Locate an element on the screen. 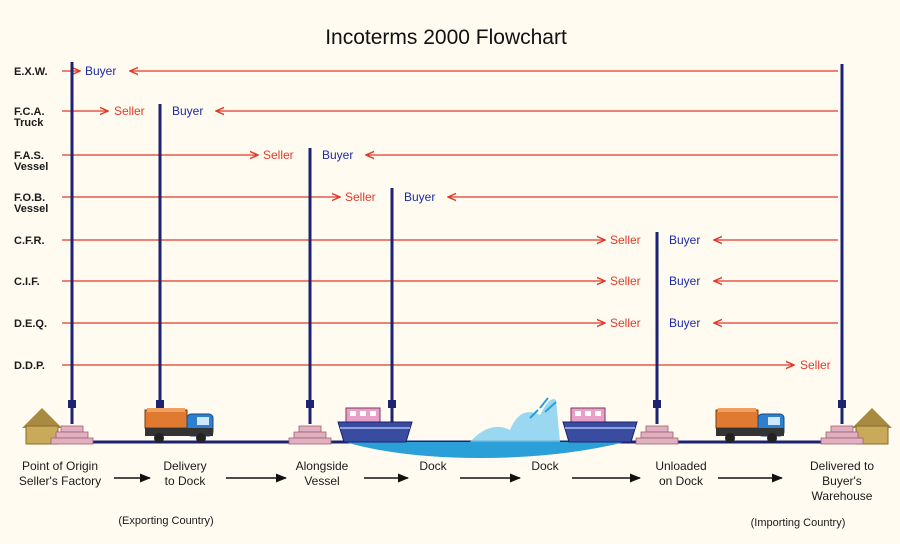 This screenshot has width=900, height=544. term-code: C.I.F. is located at coordinates (27, 282).